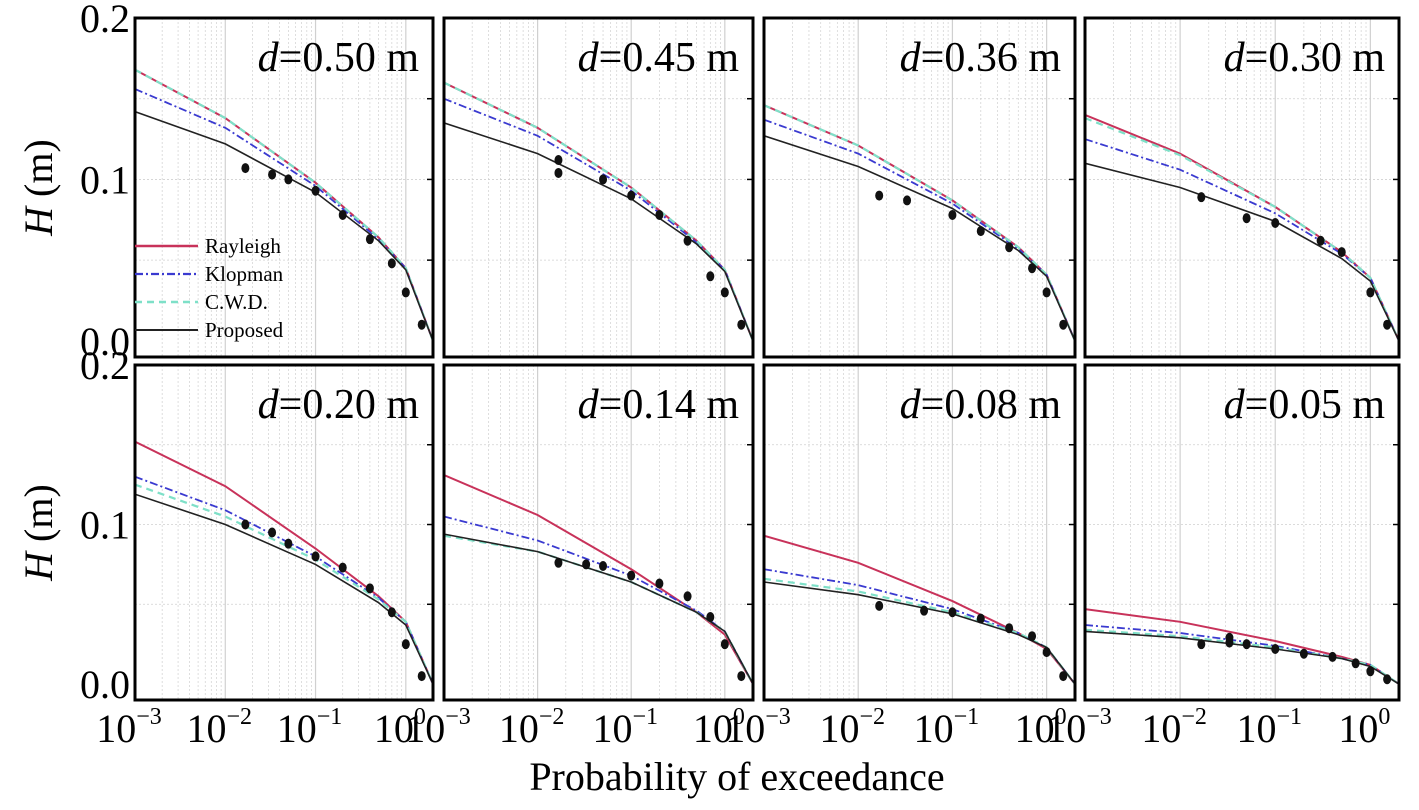 Image resolution: width=1419 pixels, height=810 pixels. What do you see at coordinates (209, 274) in the screenshot?
I see `legend-item: Klopman` at bounding box center [209, 274].